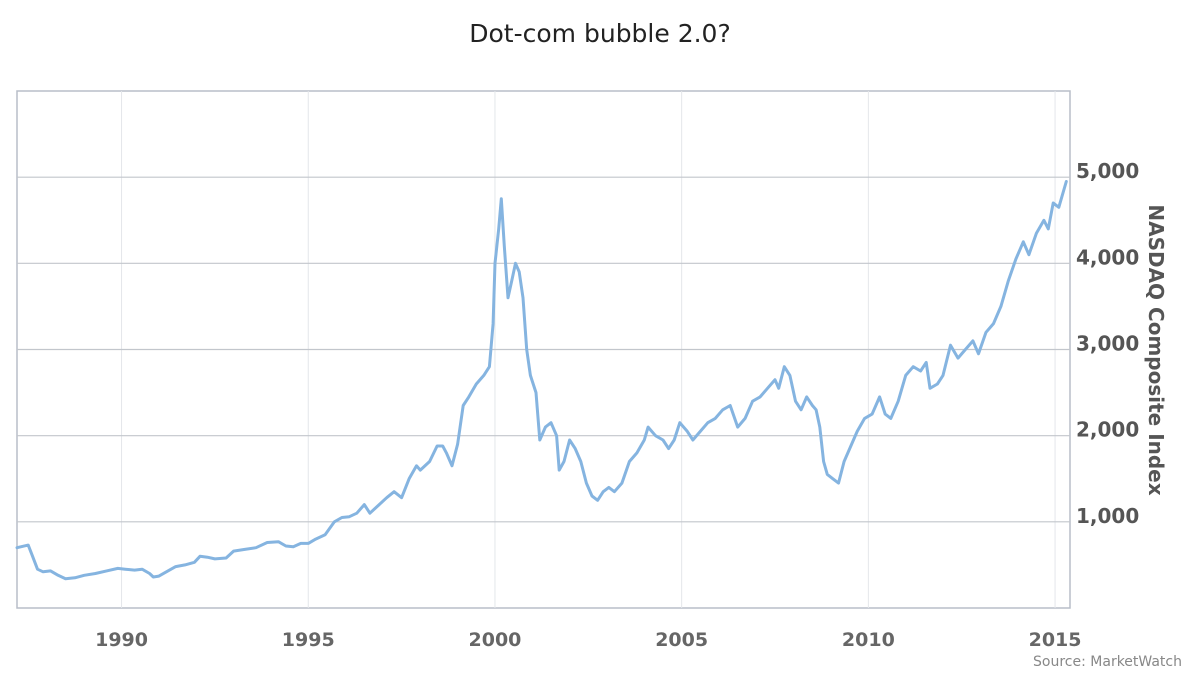 Image resolution: width=1200 pixels, height=675 pixels. I want to click on x-tick-label: 2000, so click(495, 640).